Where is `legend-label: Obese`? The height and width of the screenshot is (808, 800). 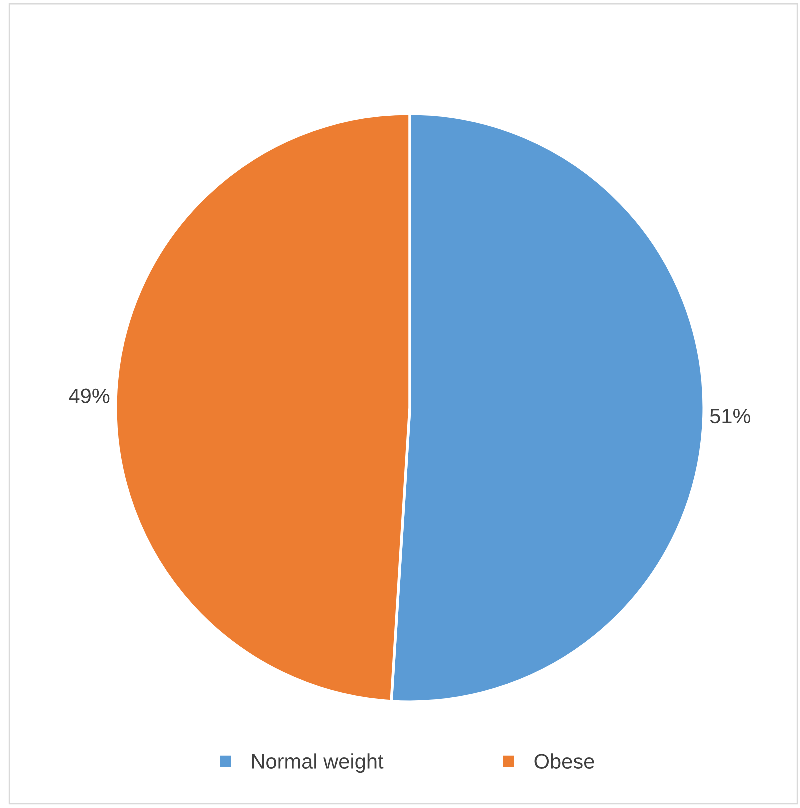 legend-label: Obese is located at coordinates (564, 761).